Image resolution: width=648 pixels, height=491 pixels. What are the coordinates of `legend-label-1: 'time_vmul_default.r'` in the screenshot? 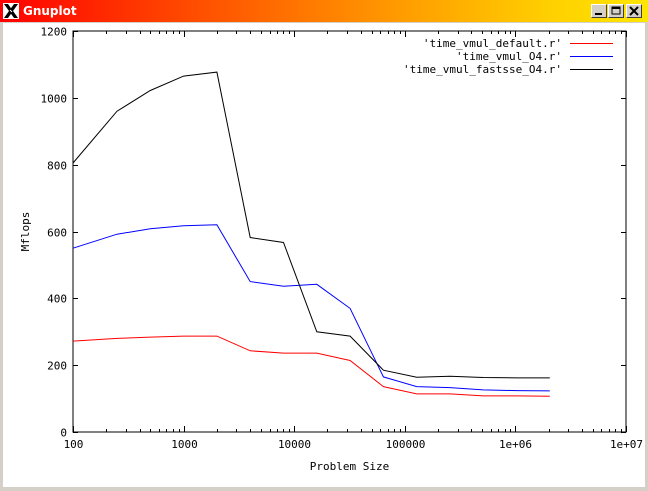 It's located at (492, 43).